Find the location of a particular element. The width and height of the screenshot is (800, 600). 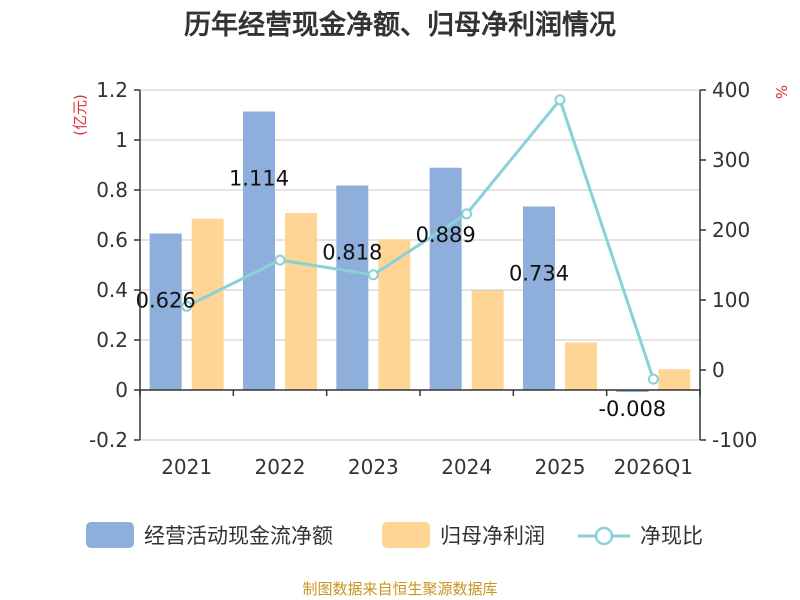

legend: 经营活动现金流净额 归母净利润 净现比 is located at coordinates (394, 535).